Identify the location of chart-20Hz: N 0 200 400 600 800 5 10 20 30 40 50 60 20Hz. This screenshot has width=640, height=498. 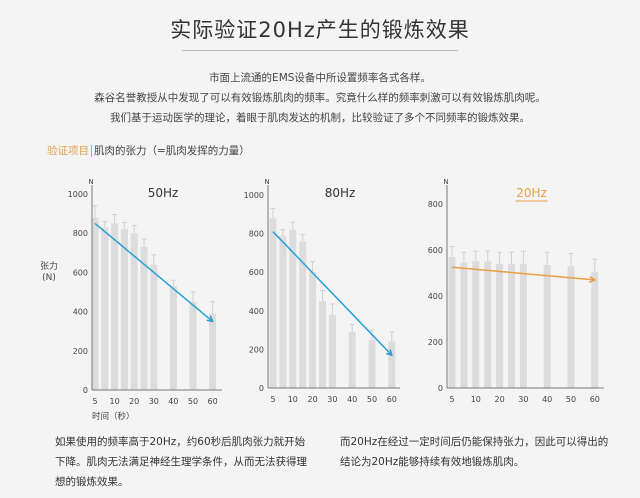
(516, 291).